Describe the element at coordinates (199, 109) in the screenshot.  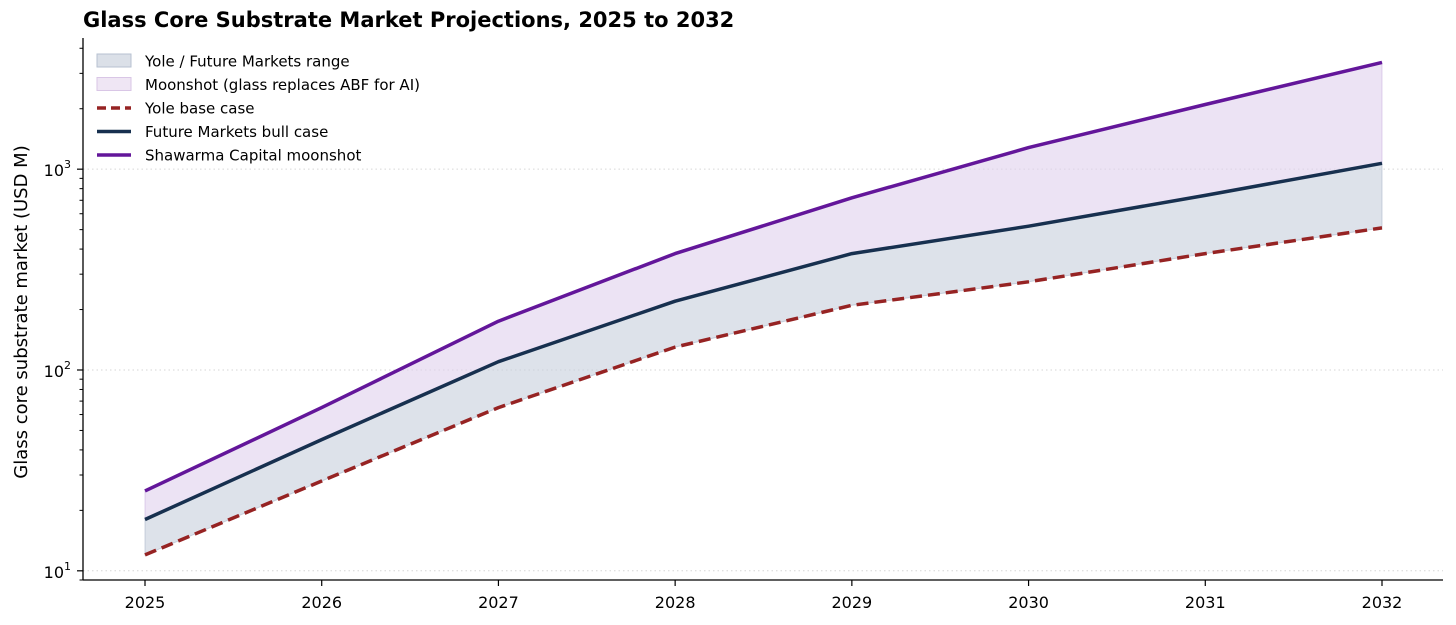
I see `legend-label: Yole base case` at that location.